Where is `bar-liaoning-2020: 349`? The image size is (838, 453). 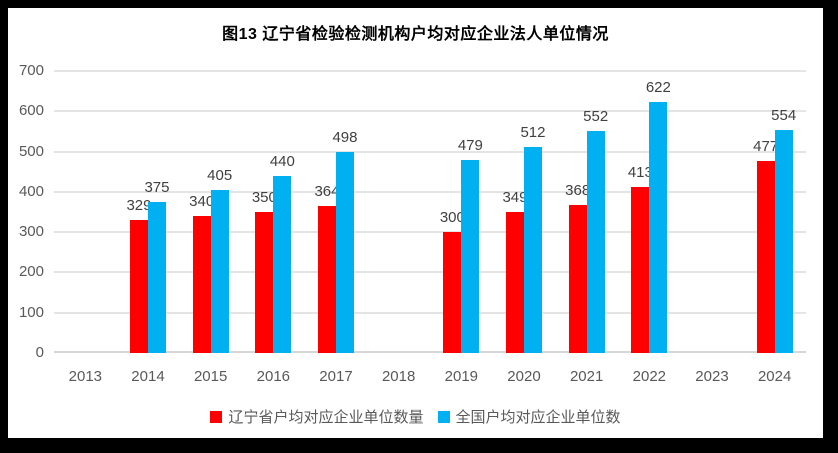 bar-liaoning-2020: 349 is located at coordinates (515, 271).